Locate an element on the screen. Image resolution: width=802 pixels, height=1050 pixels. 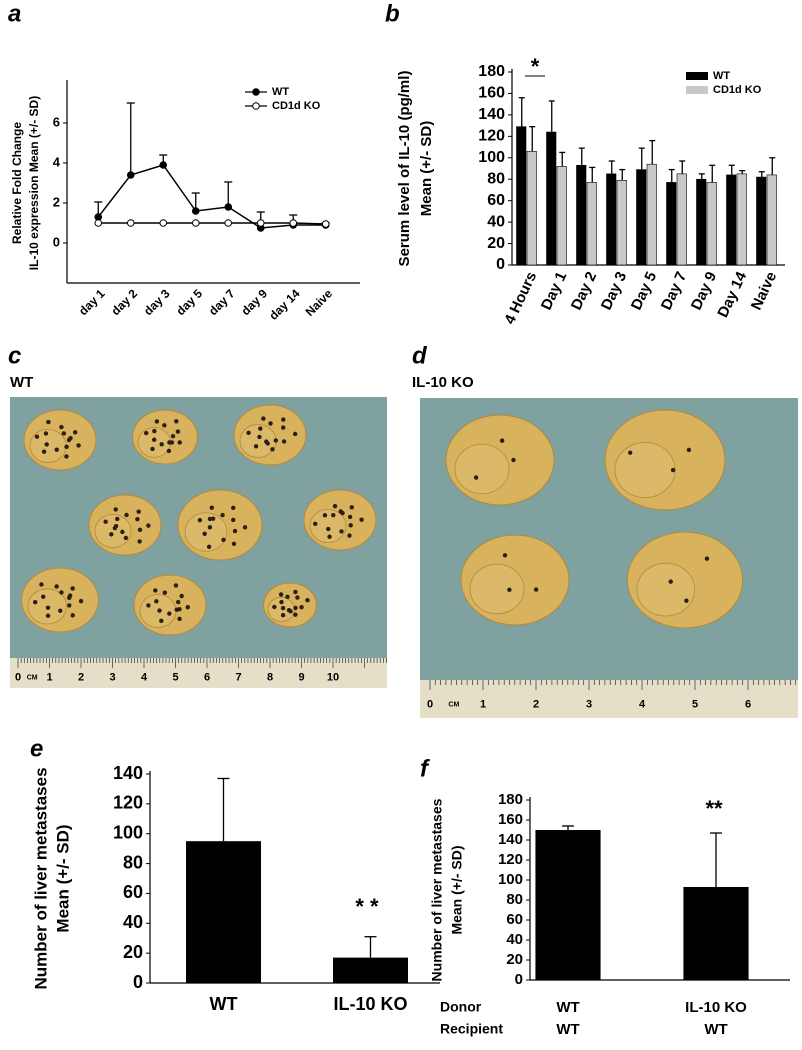
annotation: ** is located at coordinates (714, 808).